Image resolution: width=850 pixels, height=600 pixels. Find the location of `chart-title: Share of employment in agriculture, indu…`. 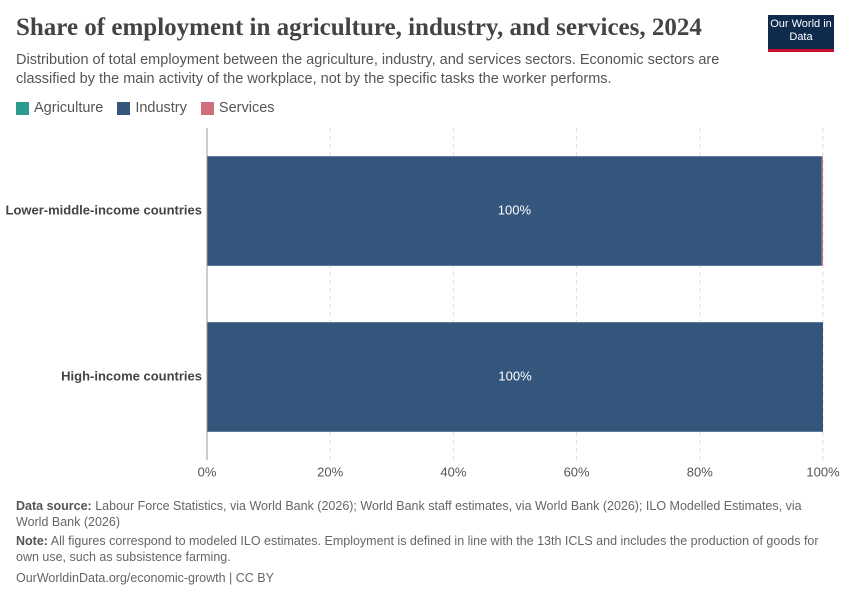

chart-title: Share of employment in agriculture, indu… is located at coordinates (359, 27).